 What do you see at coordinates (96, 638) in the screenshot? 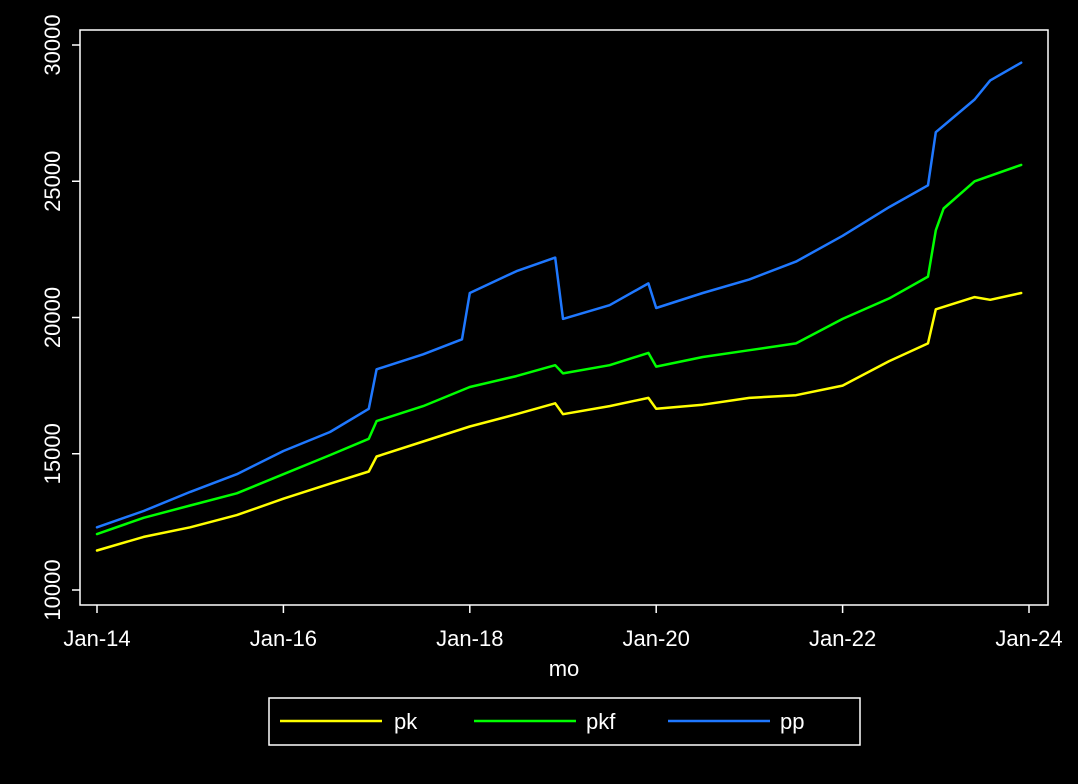
I see `x-tick-label: Jan-14` at bounding box center [96, 638].